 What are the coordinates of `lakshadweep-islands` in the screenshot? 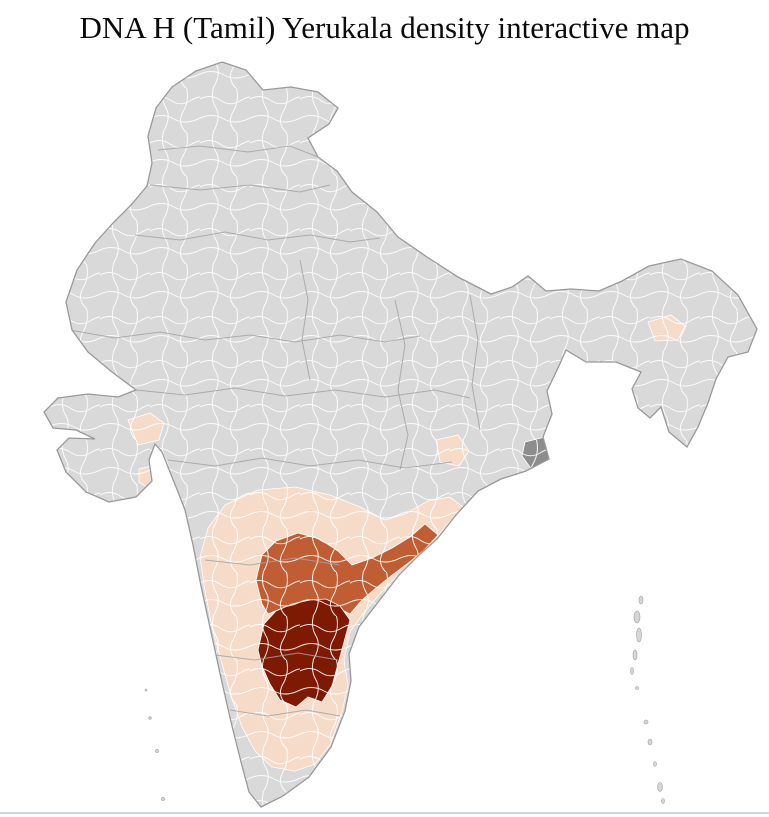 It's located at (154, 744).